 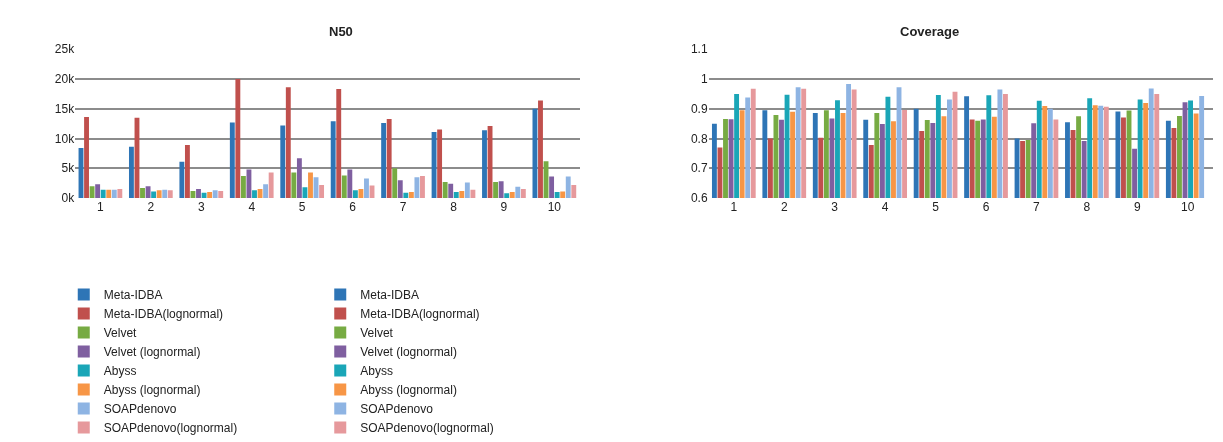 I want to click on y-tick-label: 5k, so click(x=68, y=168).